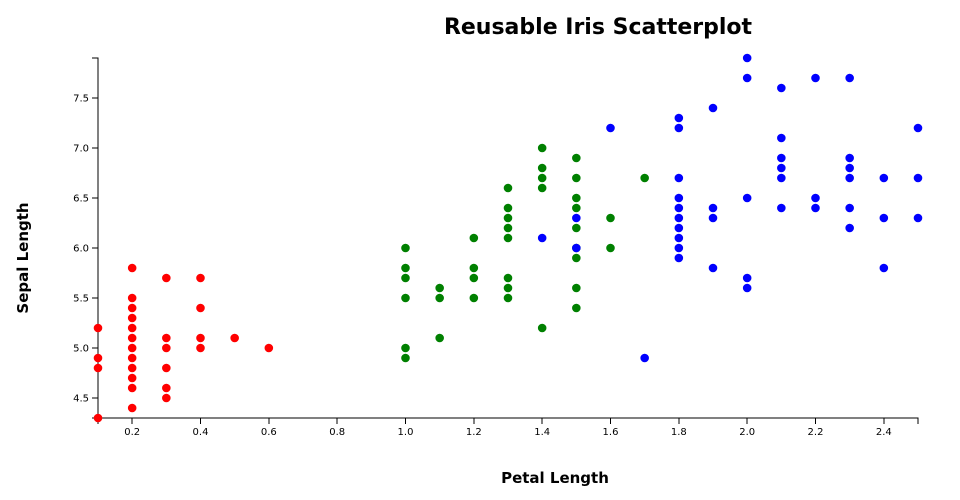  What do you see at coordinates (884, 432) in the screenshot?
I see `x-tick-label: 2.4` at bounding box center [884, 432].